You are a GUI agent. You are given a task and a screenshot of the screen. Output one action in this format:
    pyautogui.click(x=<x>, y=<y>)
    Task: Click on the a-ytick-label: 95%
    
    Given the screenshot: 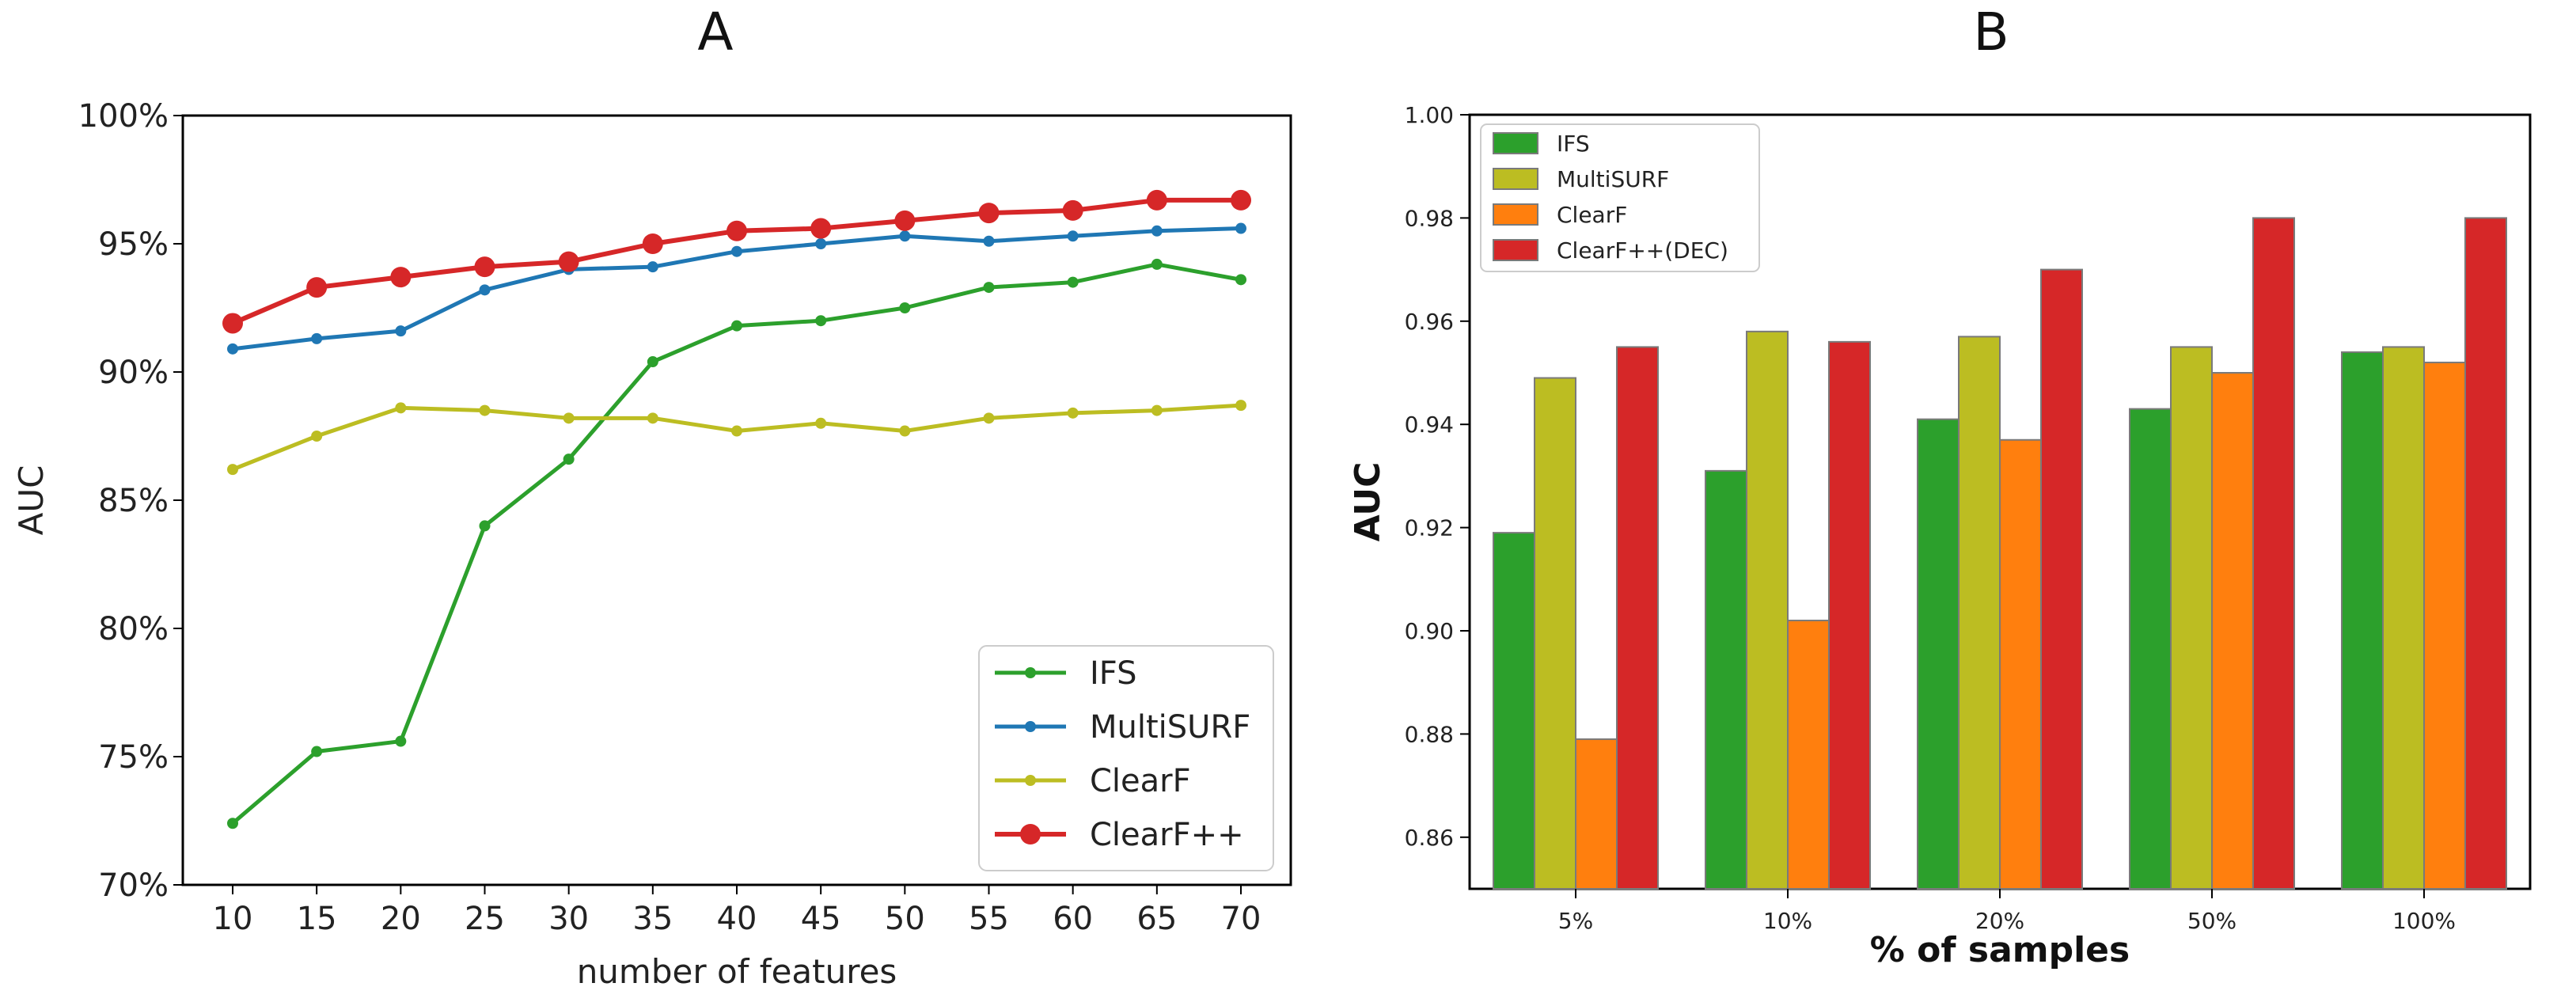 What is the action you would take?
    pyautogui.click(x=133, y=245)
    